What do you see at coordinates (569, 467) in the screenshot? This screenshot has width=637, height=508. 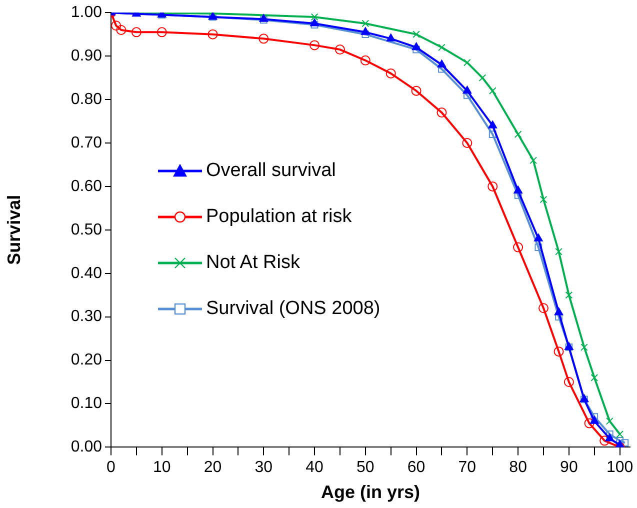 I see `x-tick-label: 90` at bounding box center [569, 467].